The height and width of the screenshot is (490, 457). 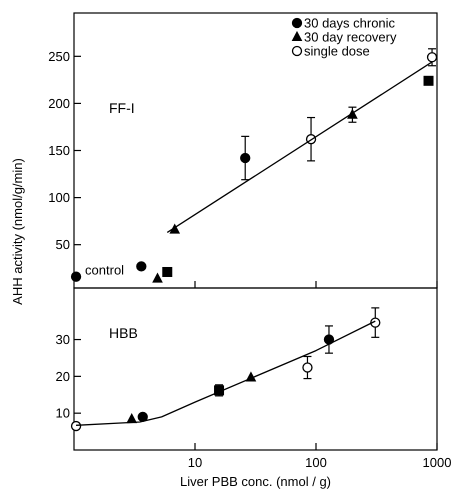 What do you see at coordinates (437, 462) in the screenshot?
I see `x-tick-label: 1000` at bounding box center [437, 462].